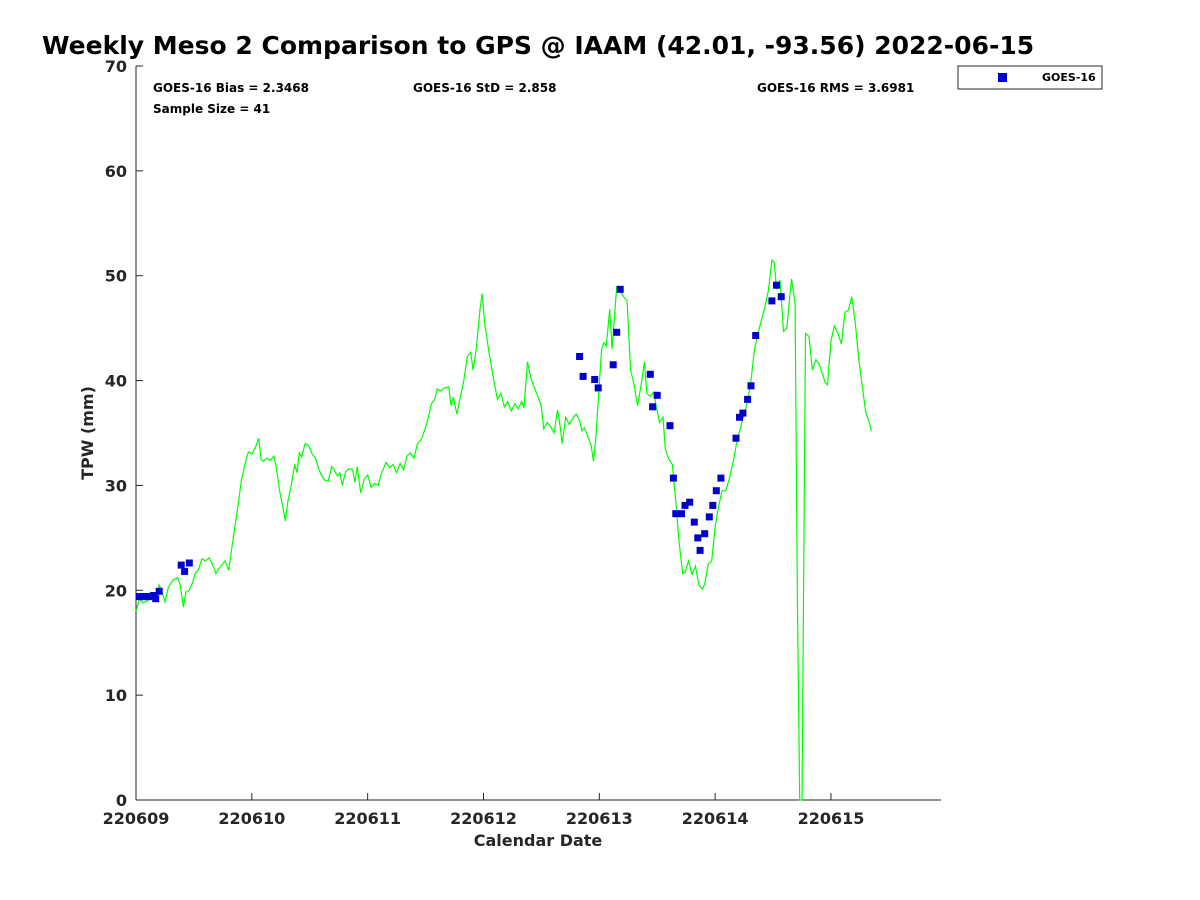  Describe the element at coordinates (599, 818) in the screenshot. I see `x-tick-label: 220613` at that location.